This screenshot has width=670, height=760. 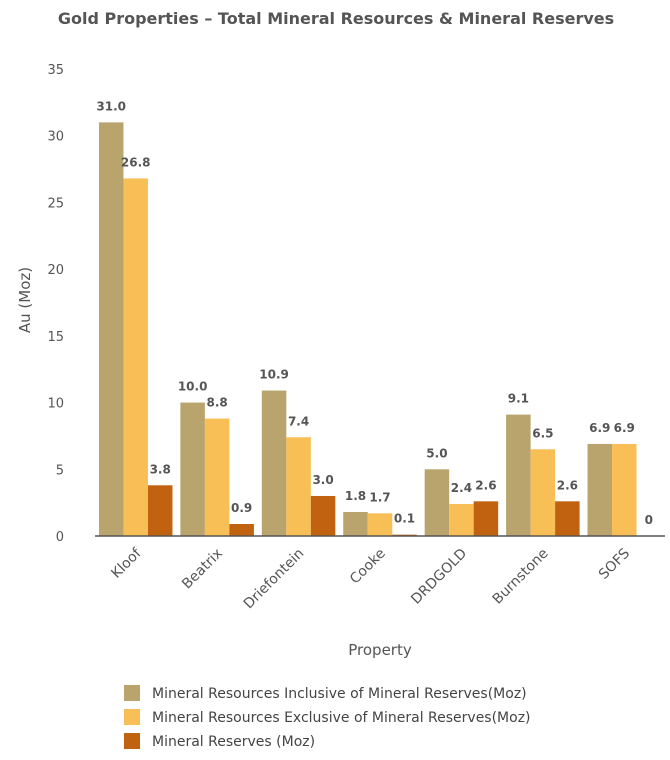 What do you see at coordinates (649, 520) in the screenshot?
I see `data-label: 0` at bounding box center [649, 520].